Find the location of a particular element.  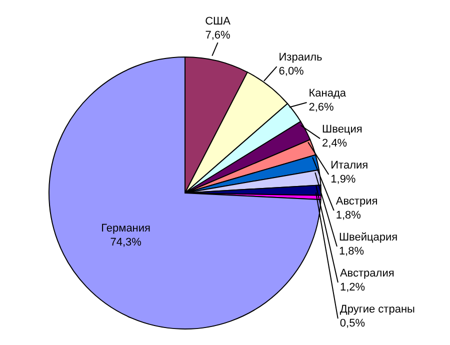

slice-label: Швеция is located at coordinates (342, 130).